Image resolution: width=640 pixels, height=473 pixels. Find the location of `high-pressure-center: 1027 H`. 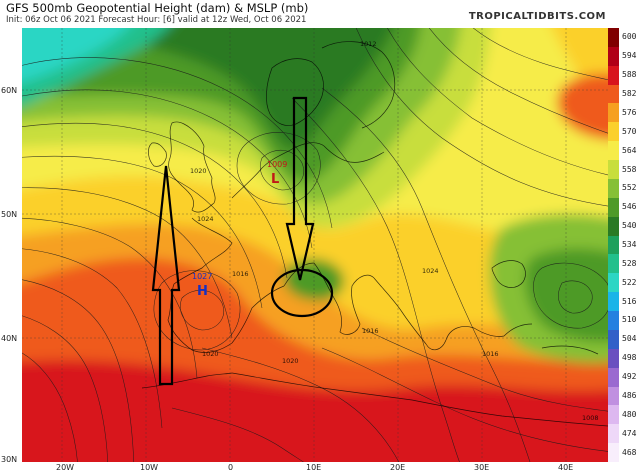

high-pressure-center: 1027 H is located at coordinates (202, 285).